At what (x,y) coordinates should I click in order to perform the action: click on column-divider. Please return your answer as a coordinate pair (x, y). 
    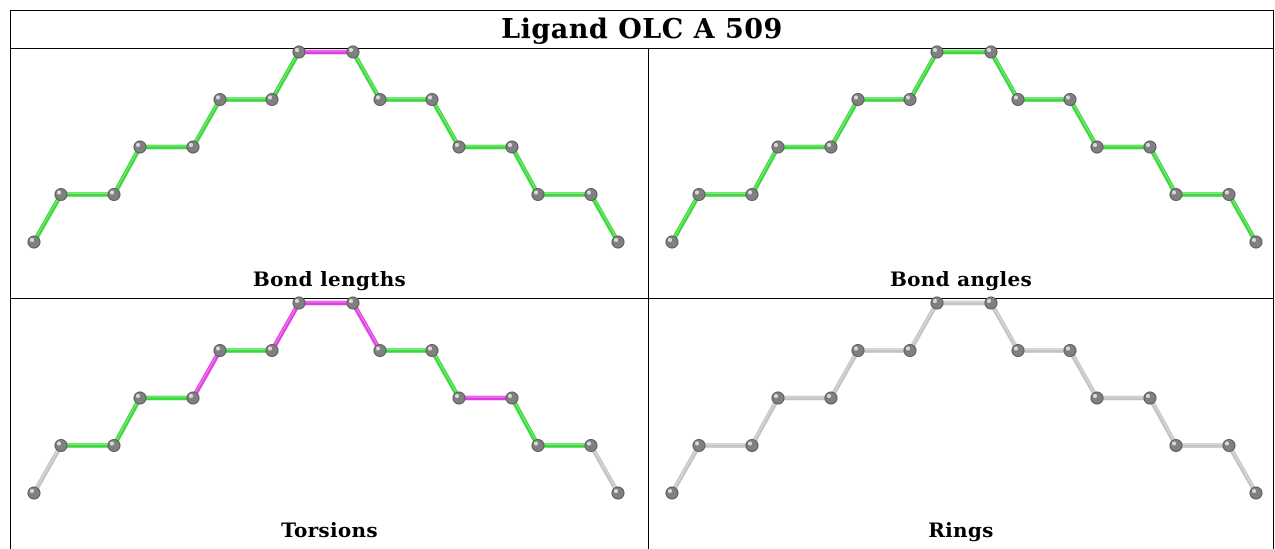
    Looking at the image, I should click on (648, 298).